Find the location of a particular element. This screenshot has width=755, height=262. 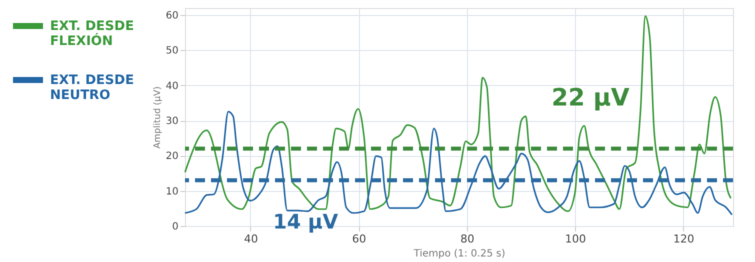

x-tick-label: 120 is located at coordinates (683, 239).